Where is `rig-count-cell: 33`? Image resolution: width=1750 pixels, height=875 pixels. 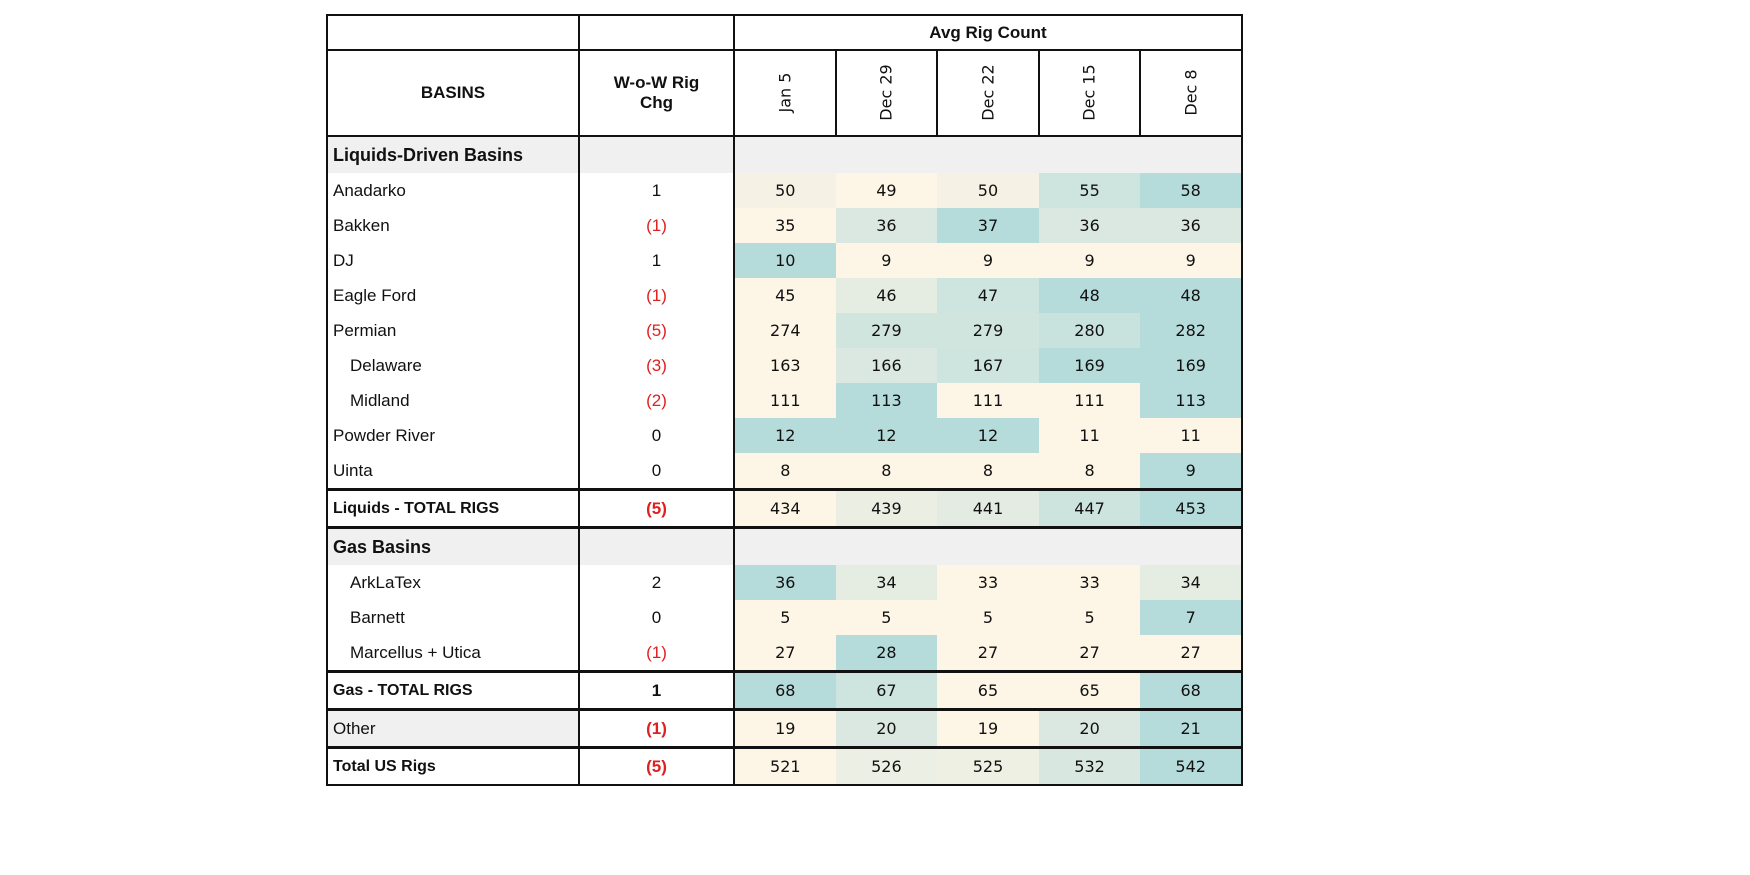
rig-count-cell: 33 is located at coordinates (1089, 582).